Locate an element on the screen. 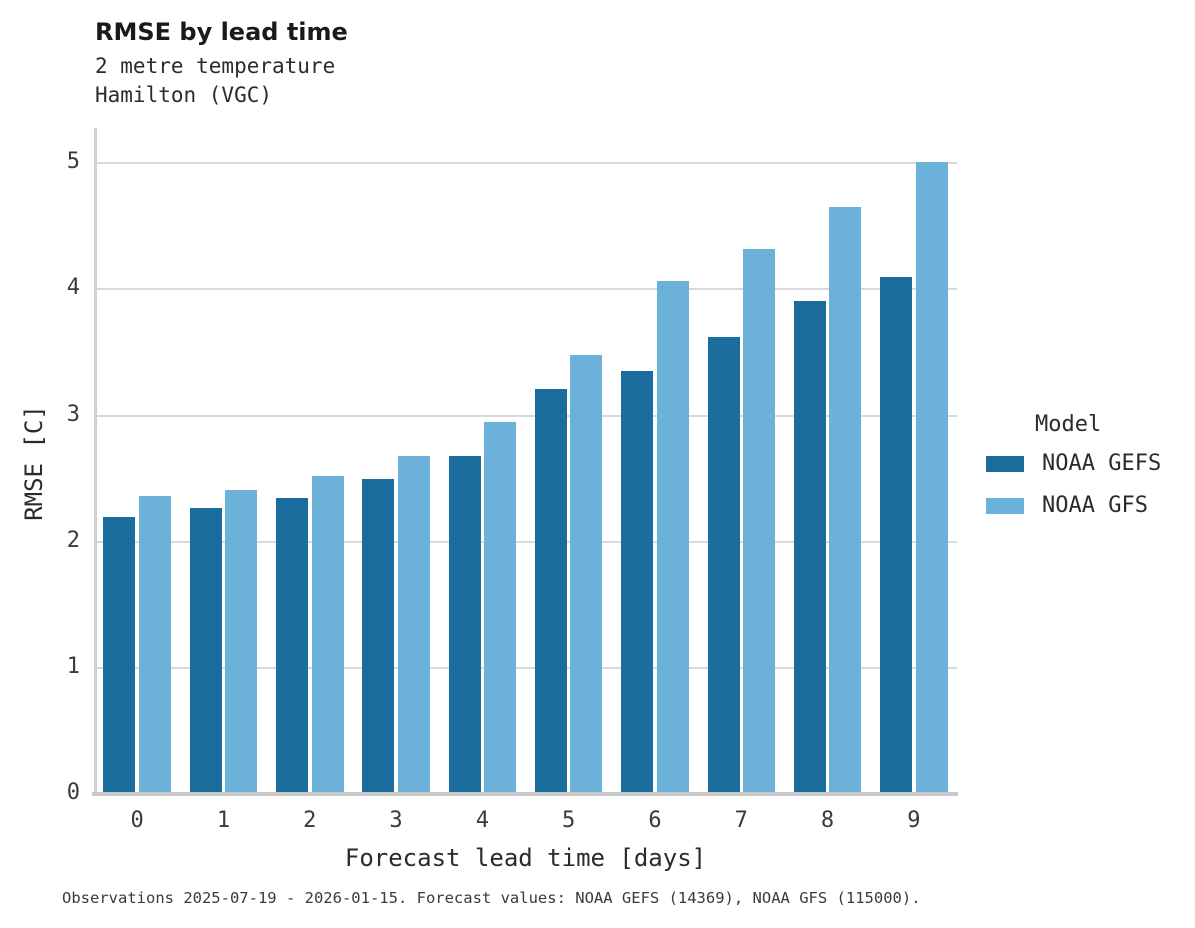 The height and width of the screenshot is (928, 1195). y-tick-label-4: 4 is located at coordinates (73, 288).